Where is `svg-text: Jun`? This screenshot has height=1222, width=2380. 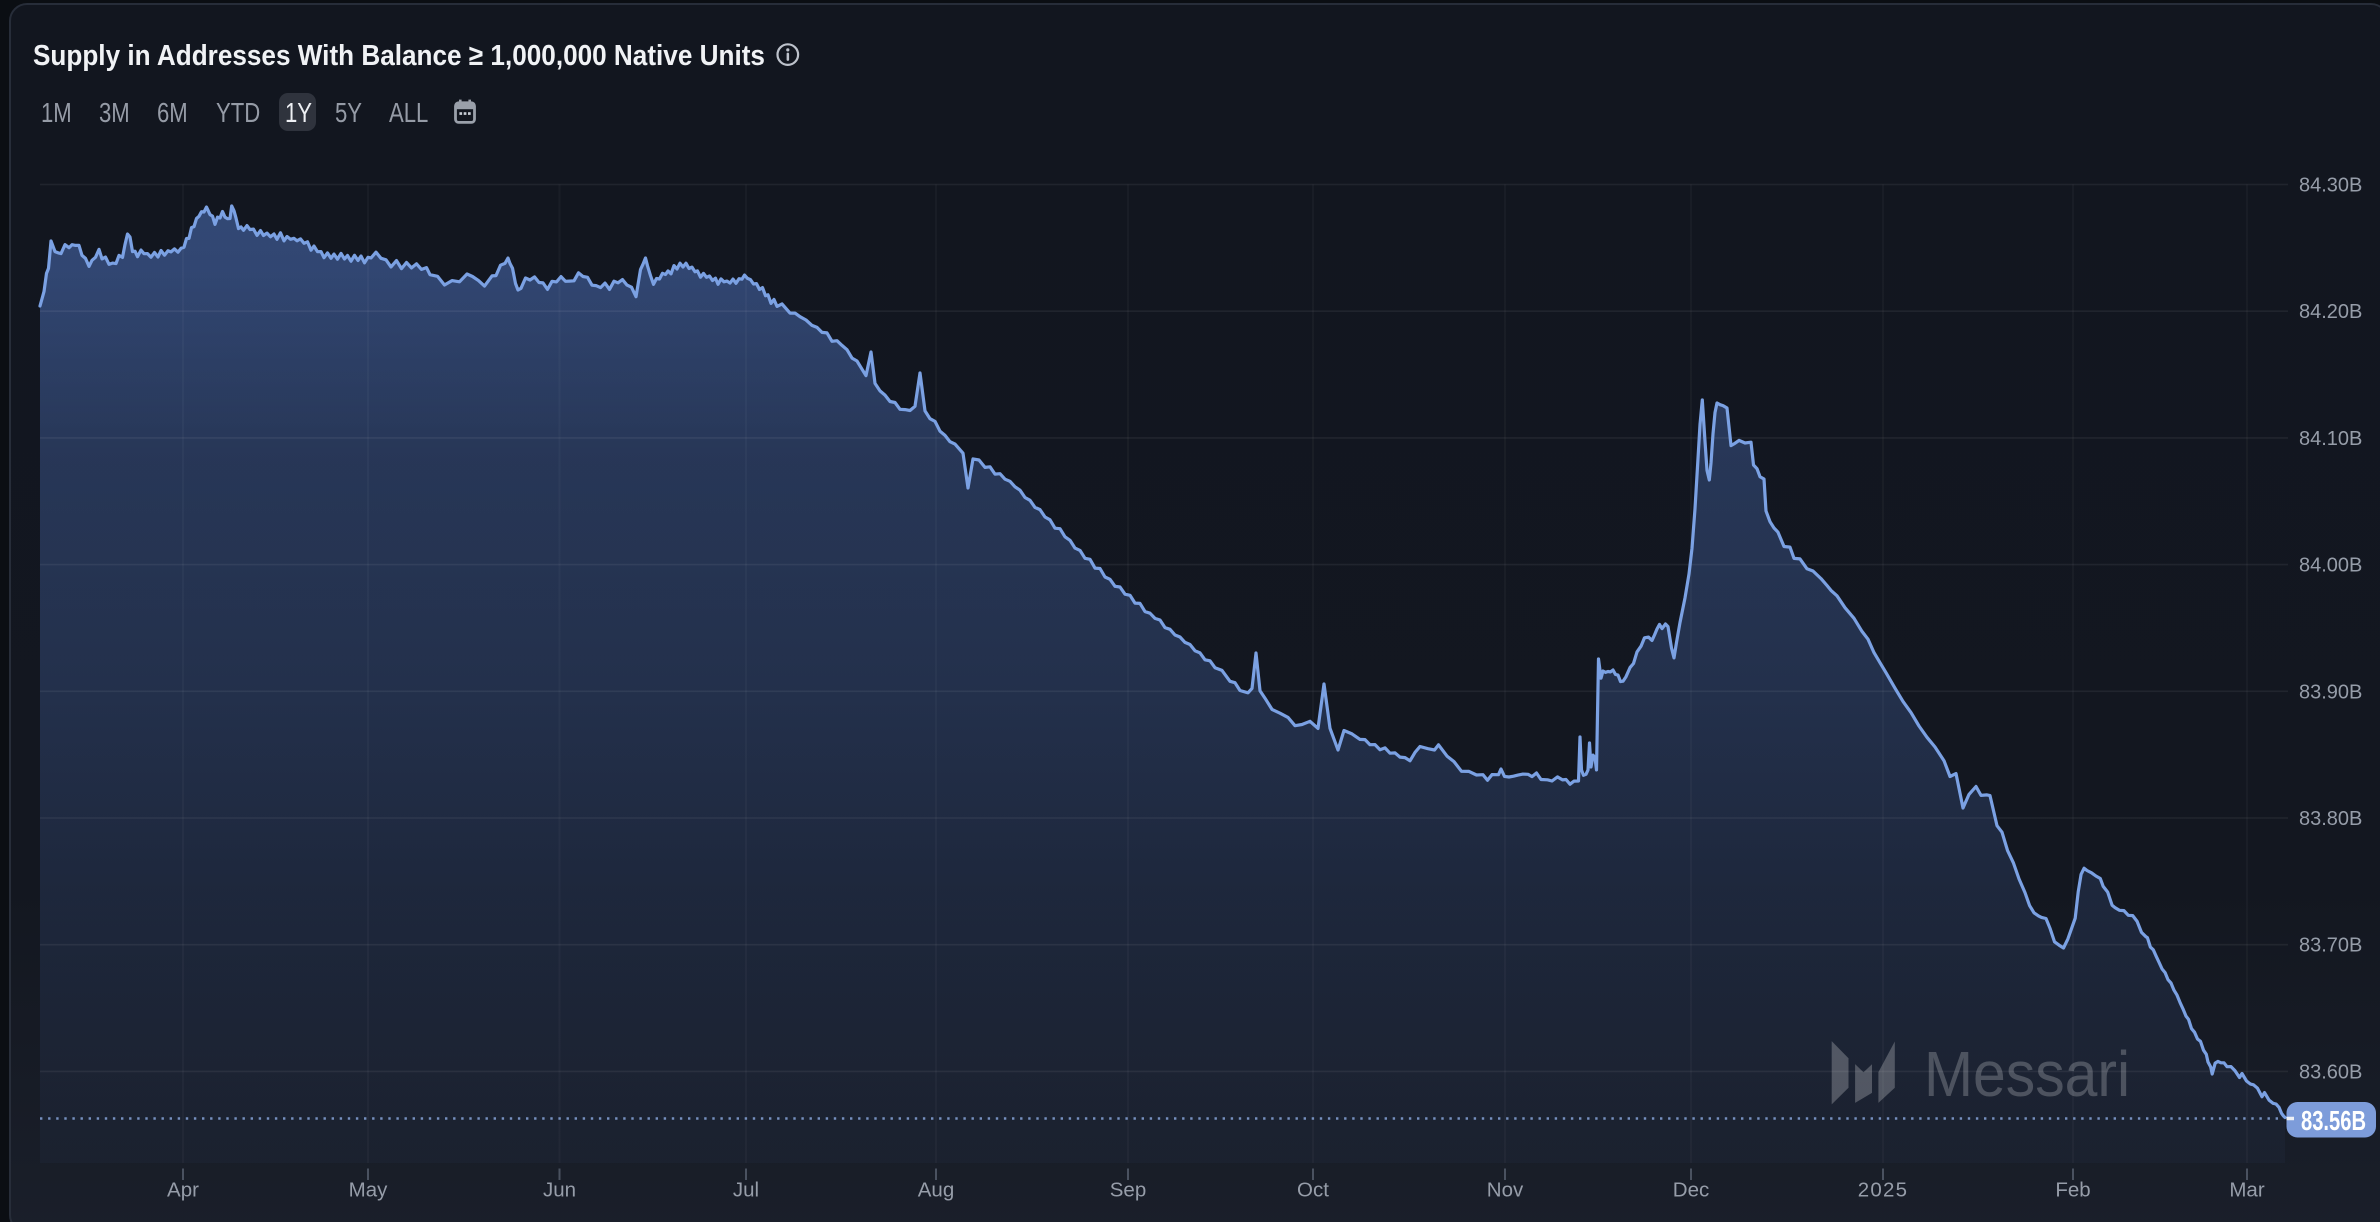 svg-text: Jun is located at coordinates (559, 1190).